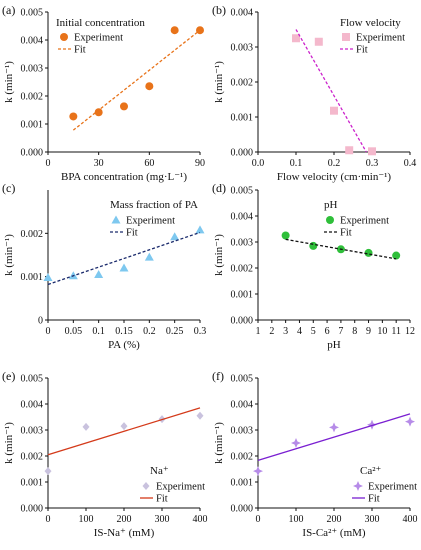  What do you see at coordinates (372, 519) in the screenshot?
I see `x-tick-label: 300` at bounding box center [372, 519].